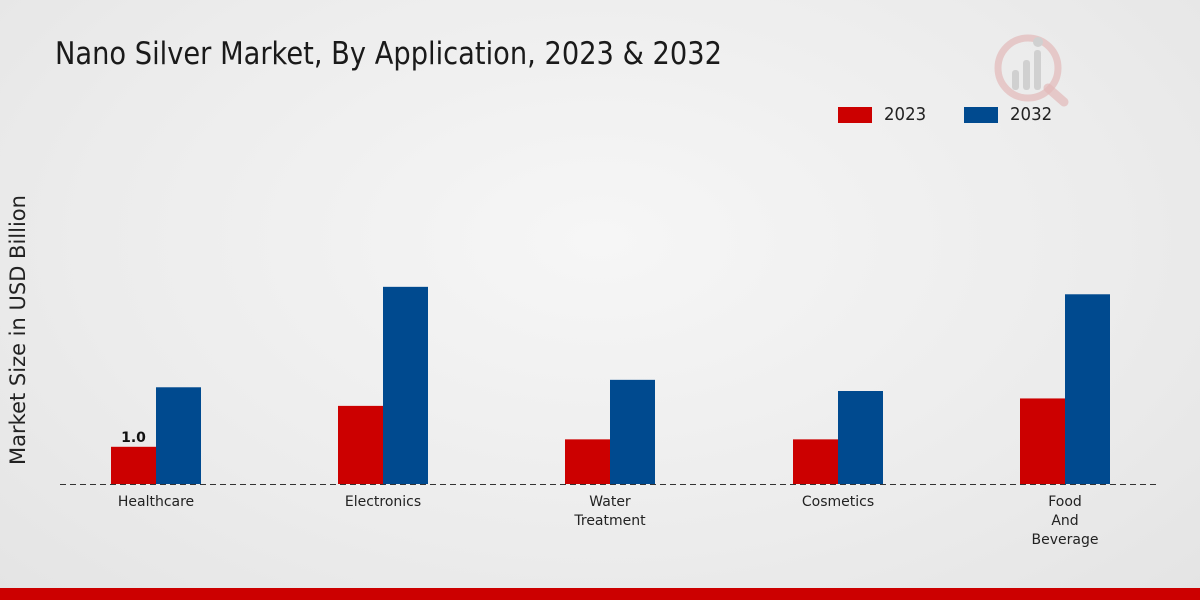 The width and height of the screenshot is (1200, 600). Describe the element at coordinates (1031, 70) in the screenshot. I see `chart-logo-icon` at that location.